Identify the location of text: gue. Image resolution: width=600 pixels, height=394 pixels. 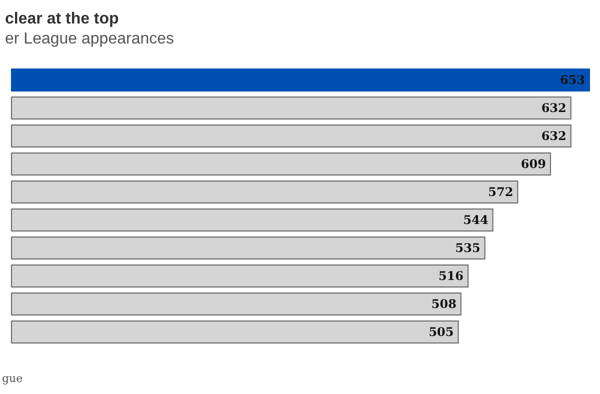
(12, 378).